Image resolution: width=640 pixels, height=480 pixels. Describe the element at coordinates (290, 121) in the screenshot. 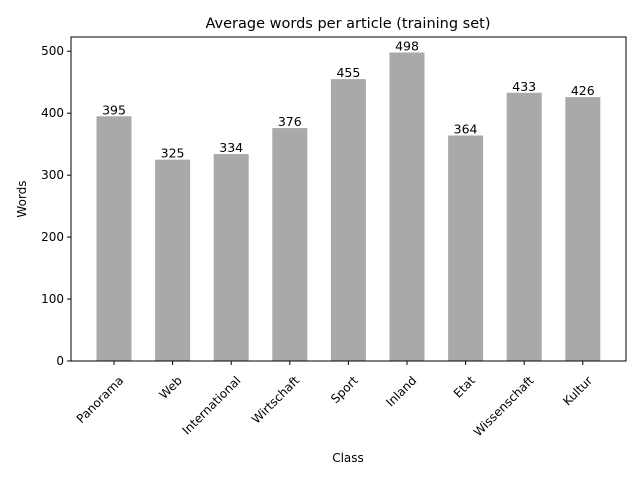

I see `data-label: 376` at that location.